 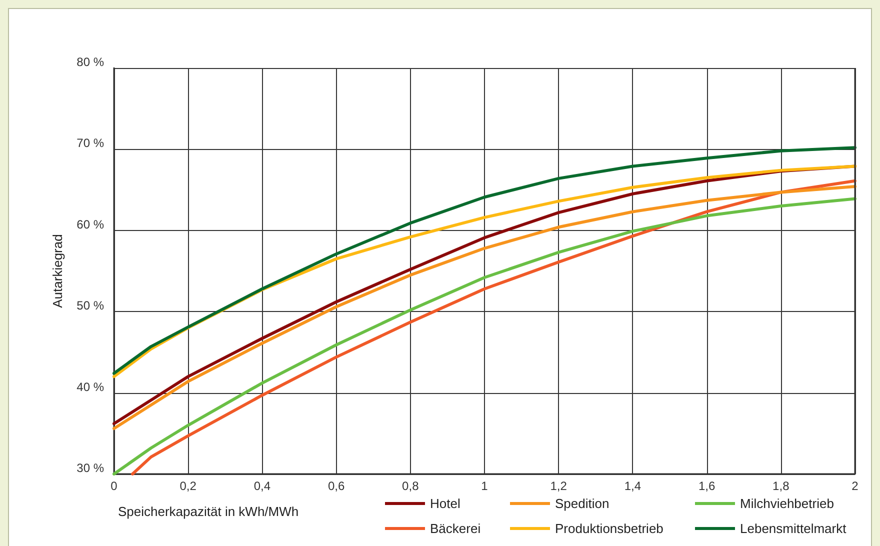 I want to click on y-tick-label: 60 %, so click(x=90, y=224).